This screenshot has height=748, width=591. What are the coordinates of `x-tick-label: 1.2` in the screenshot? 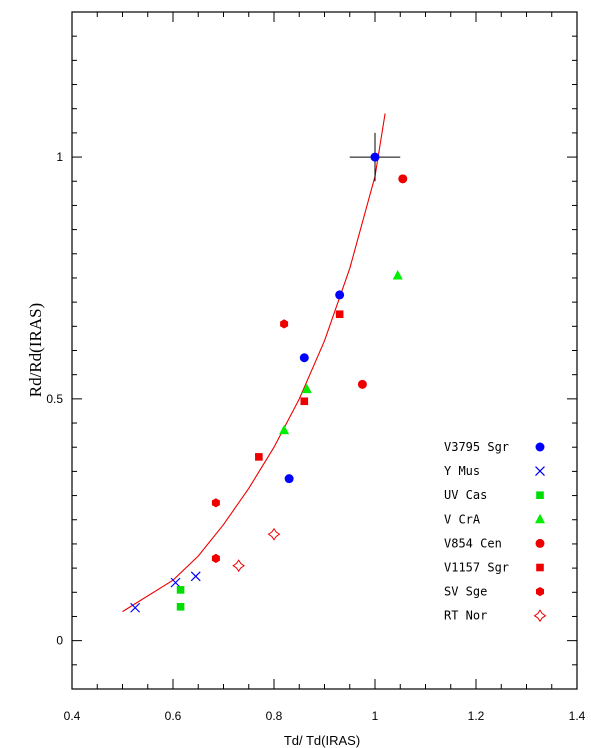 It's located at (476, 716).